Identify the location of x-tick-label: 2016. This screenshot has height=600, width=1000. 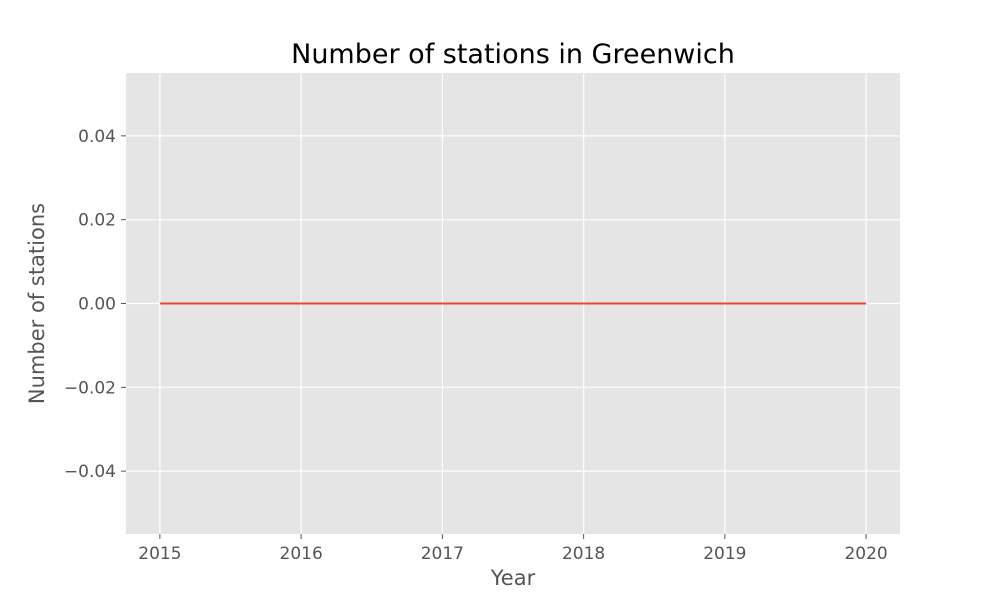
(301, 554).